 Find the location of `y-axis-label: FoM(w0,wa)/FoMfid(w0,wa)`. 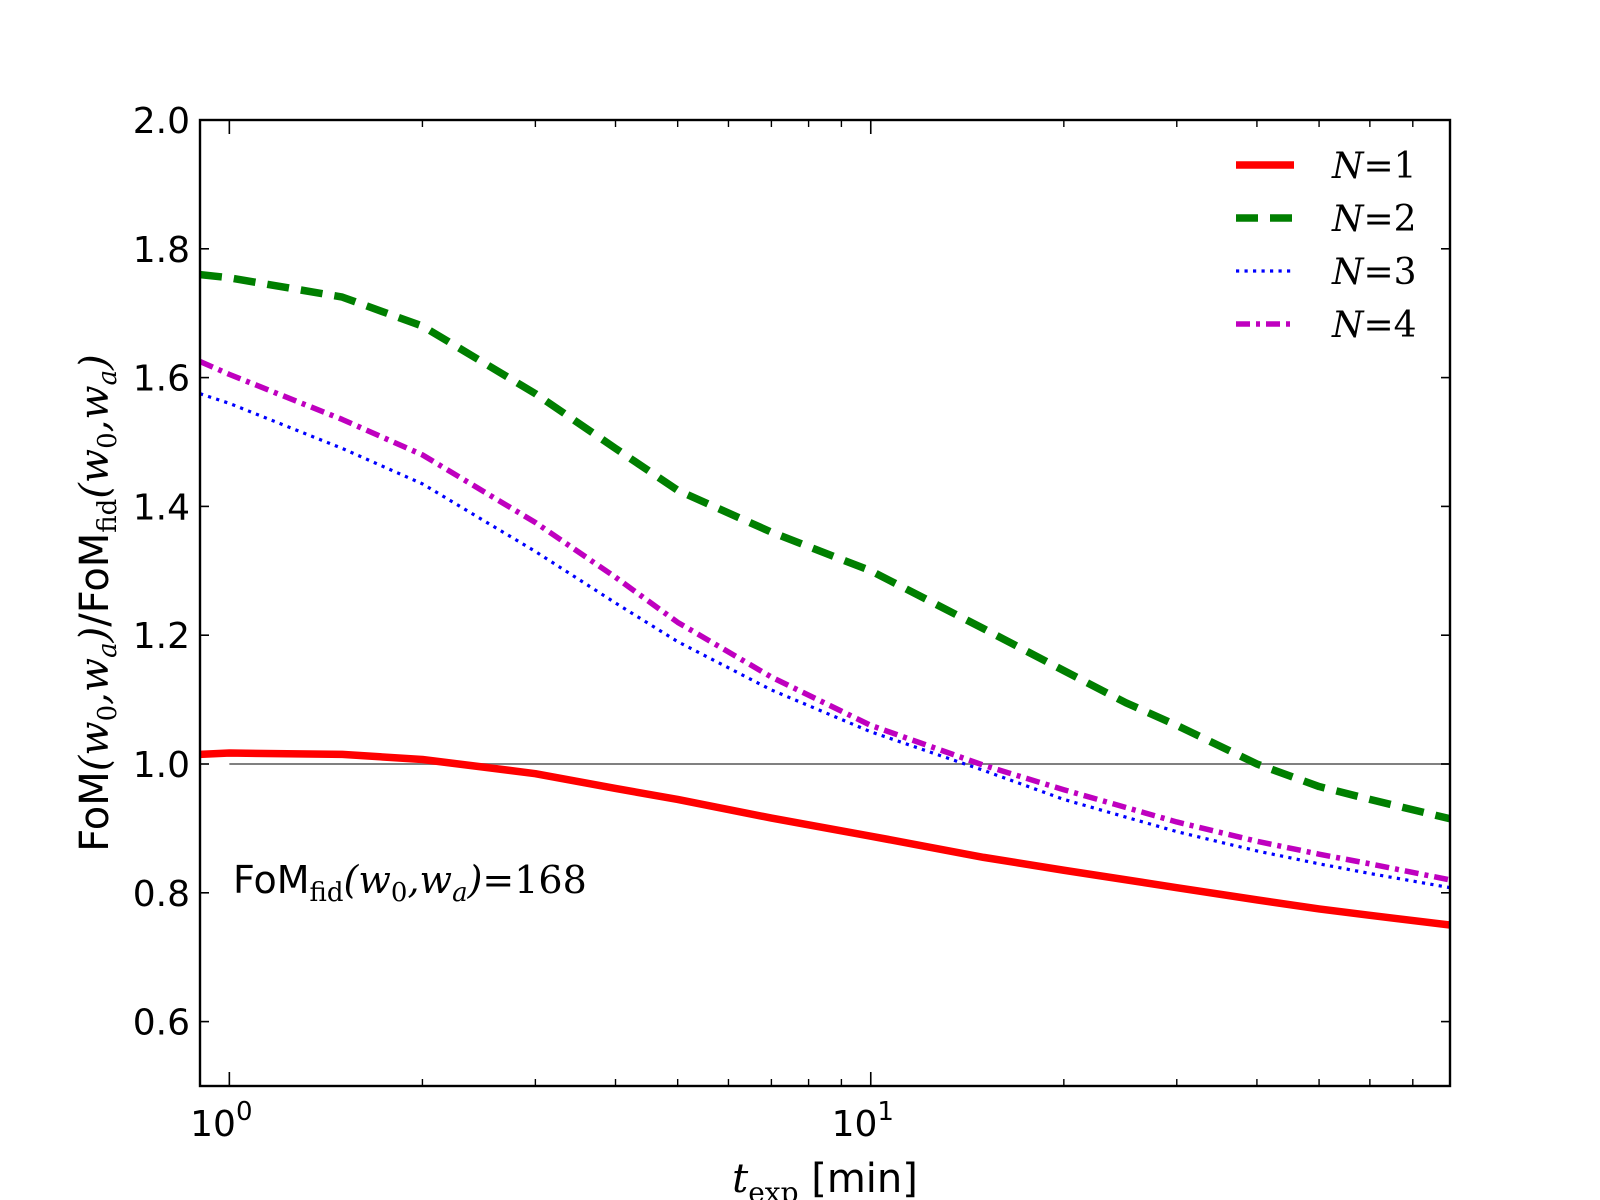

y-axis-label: FoM(w0,wa)/FoMfid(w0,wa) is located at coordinates (97, 603).